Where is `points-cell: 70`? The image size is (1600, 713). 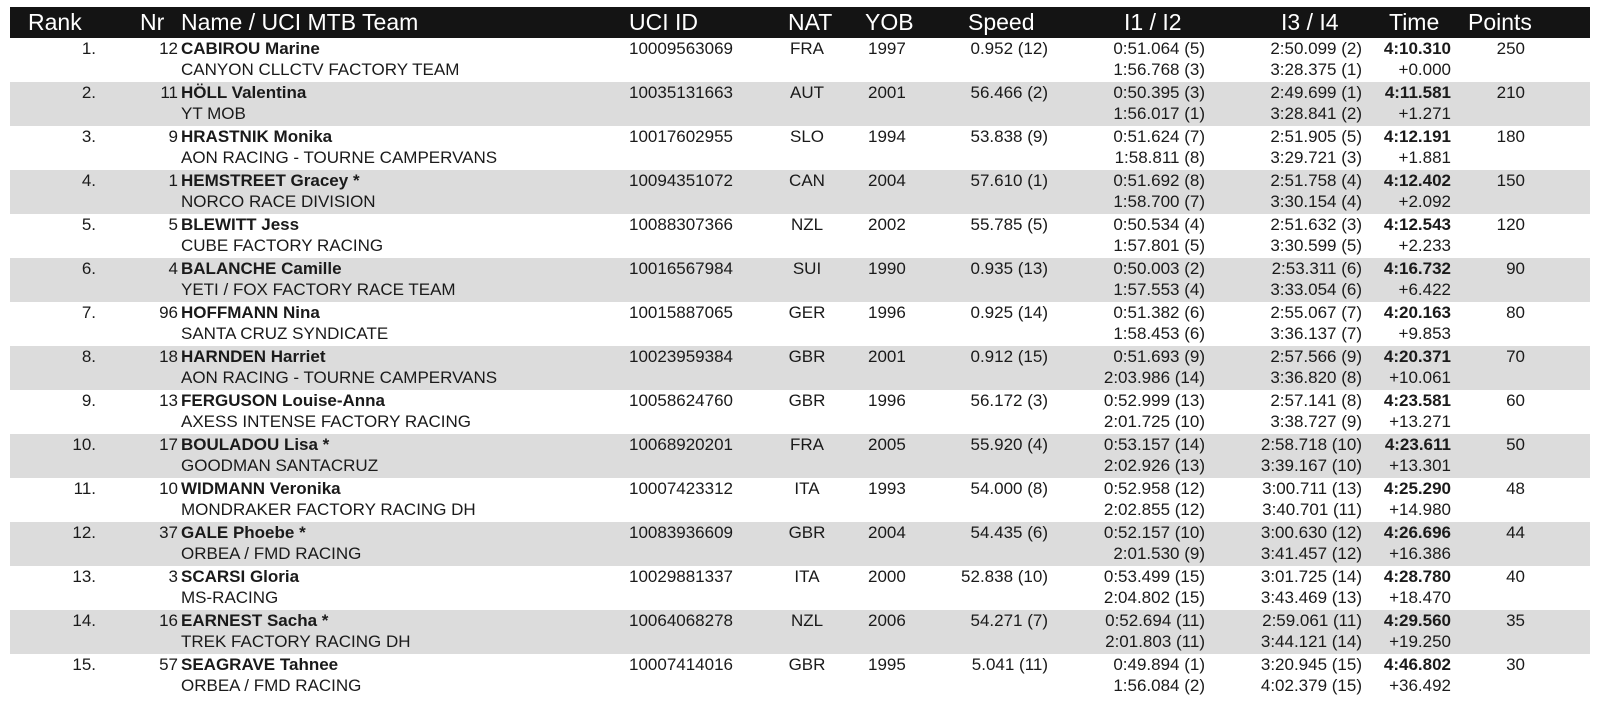
points-cell: 70 is located at coordinates (1515, 356).